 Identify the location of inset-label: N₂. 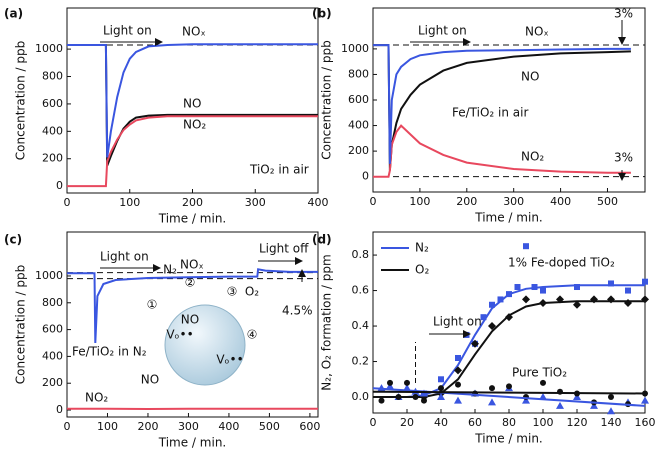
(170, 270).